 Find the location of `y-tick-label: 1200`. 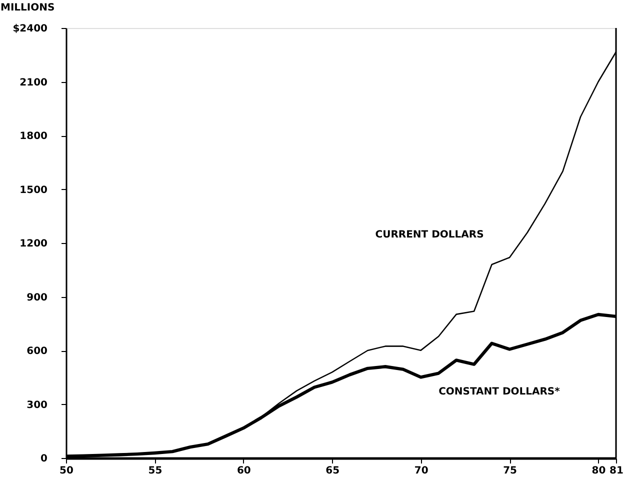

y-tick-label: 1200 is located at coordinates (34, 244).